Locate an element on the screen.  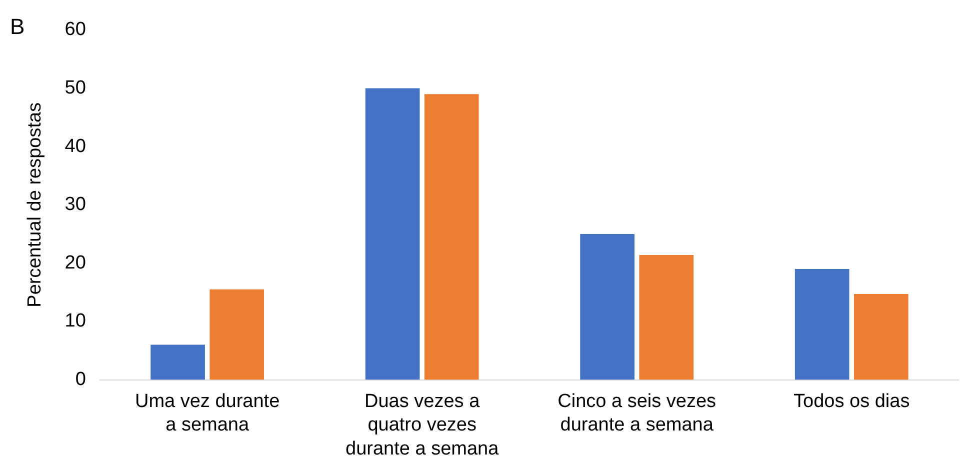
y-axis-title: Percentual de respostas is located at coordinates (35, 205).